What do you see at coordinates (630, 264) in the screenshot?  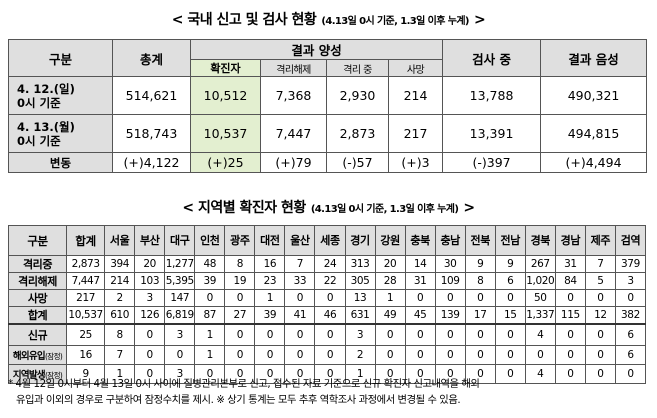 I see `cell-value: 379` at bounding box center [630, 264].